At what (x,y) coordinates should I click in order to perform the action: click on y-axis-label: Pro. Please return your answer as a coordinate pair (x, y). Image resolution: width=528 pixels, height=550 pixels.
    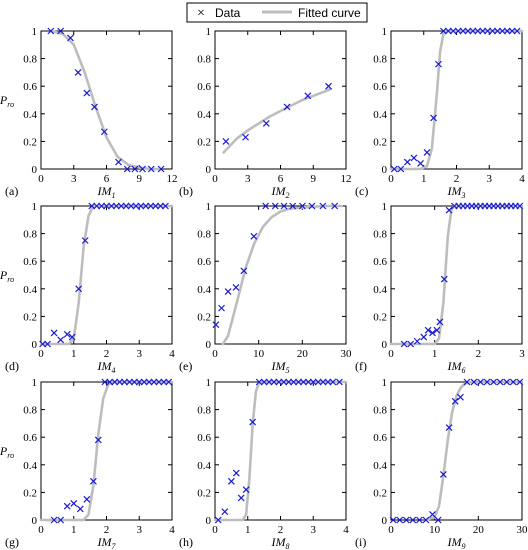
    Looking at the image, I should click on (7, 276).